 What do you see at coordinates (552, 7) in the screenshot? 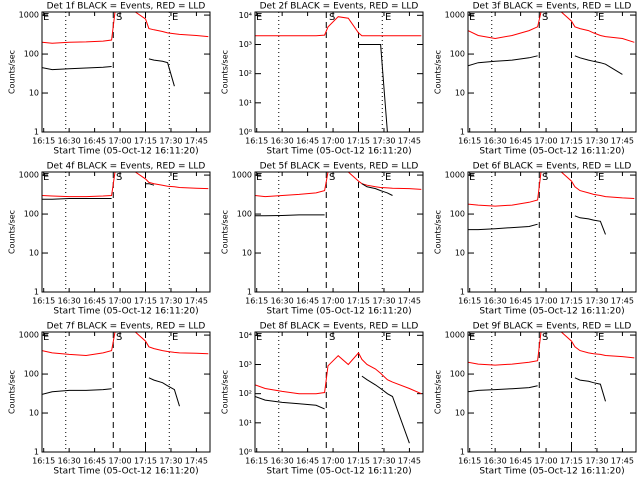
I see `panel-title: Det 3f BLACK = Events, RED = LLD` at bounding box center [552, 7].